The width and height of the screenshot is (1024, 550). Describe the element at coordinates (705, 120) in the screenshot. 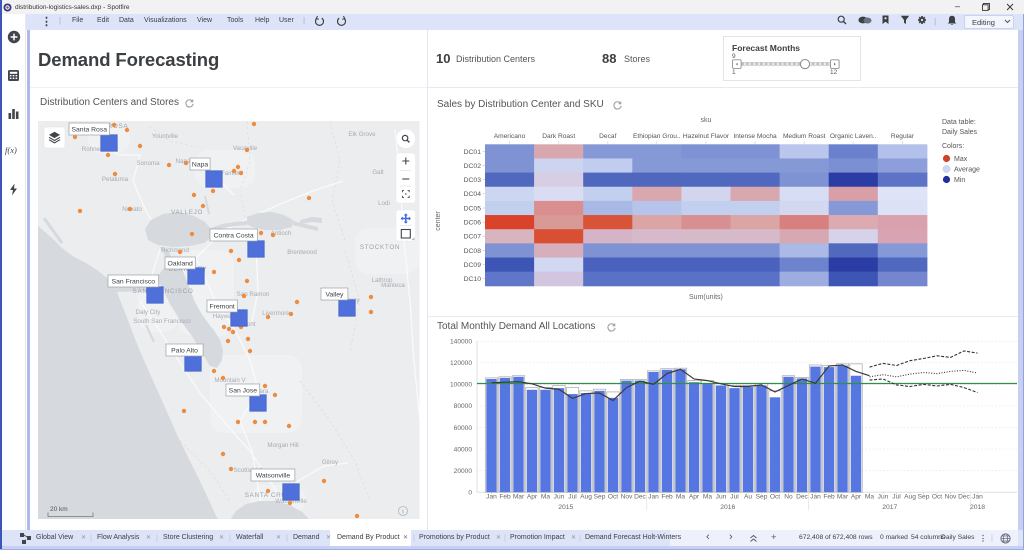

I see `svg-text: sku` at that location.